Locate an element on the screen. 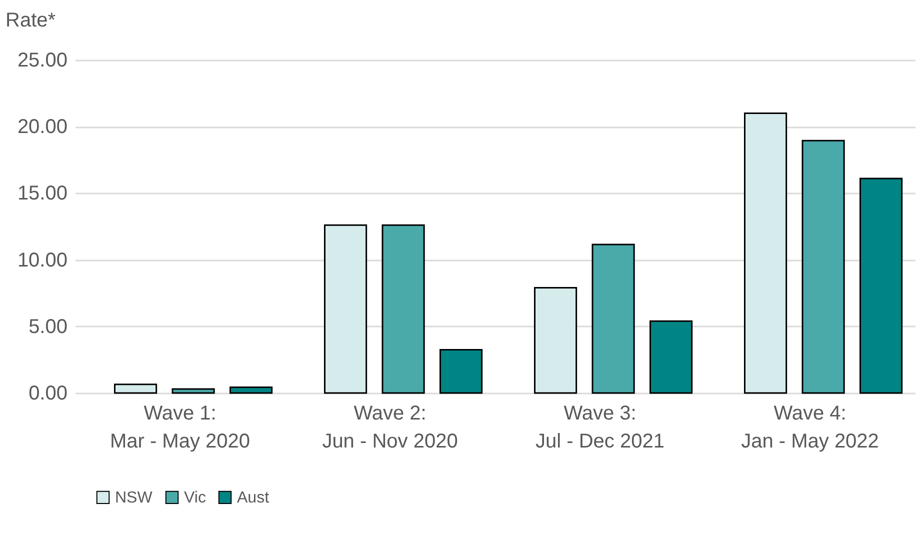  y-tick-label: 0.00 is located at coordinates (48, 393).